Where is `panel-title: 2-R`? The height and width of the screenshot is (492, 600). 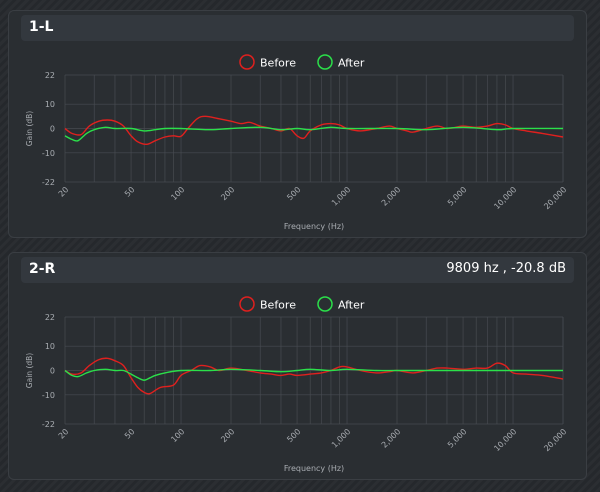
panel-title: 2-R is located at coordinates (42, 269).